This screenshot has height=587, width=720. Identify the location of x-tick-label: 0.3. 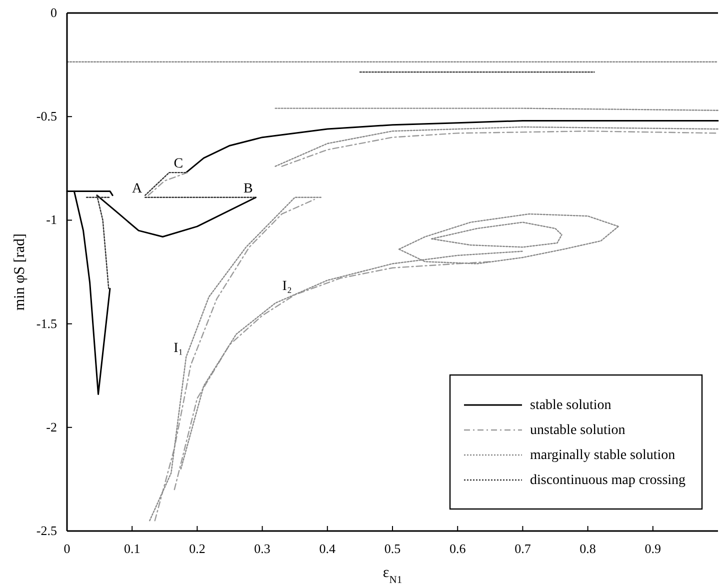
(262, 548).